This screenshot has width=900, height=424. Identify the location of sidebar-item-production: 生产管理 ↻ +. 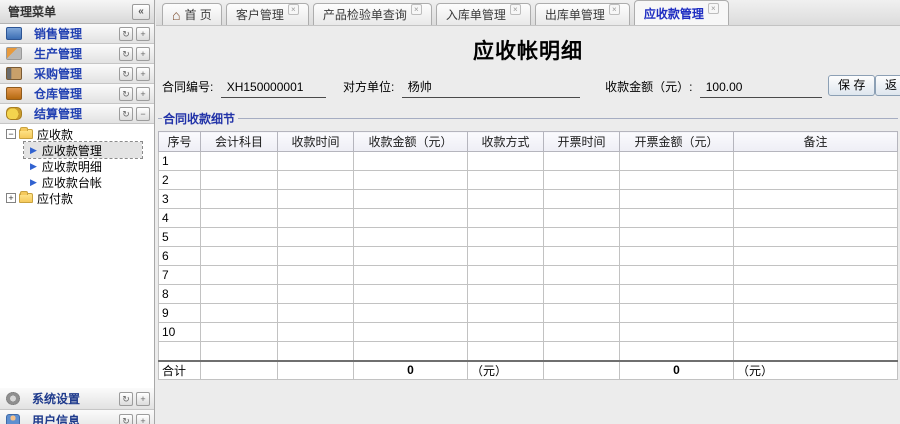
(77, 54).